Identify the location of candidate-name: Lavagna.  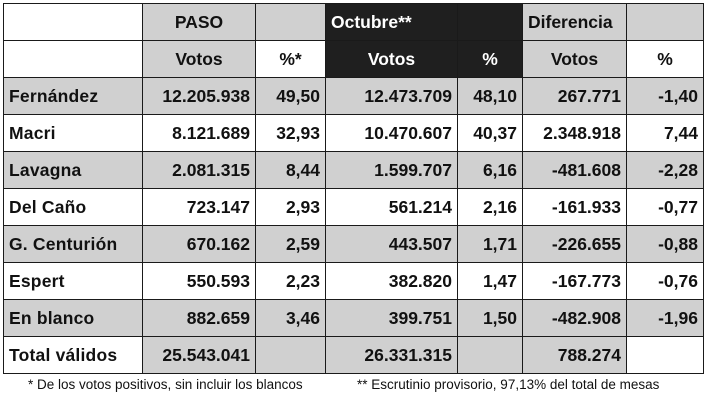
(73, 170).